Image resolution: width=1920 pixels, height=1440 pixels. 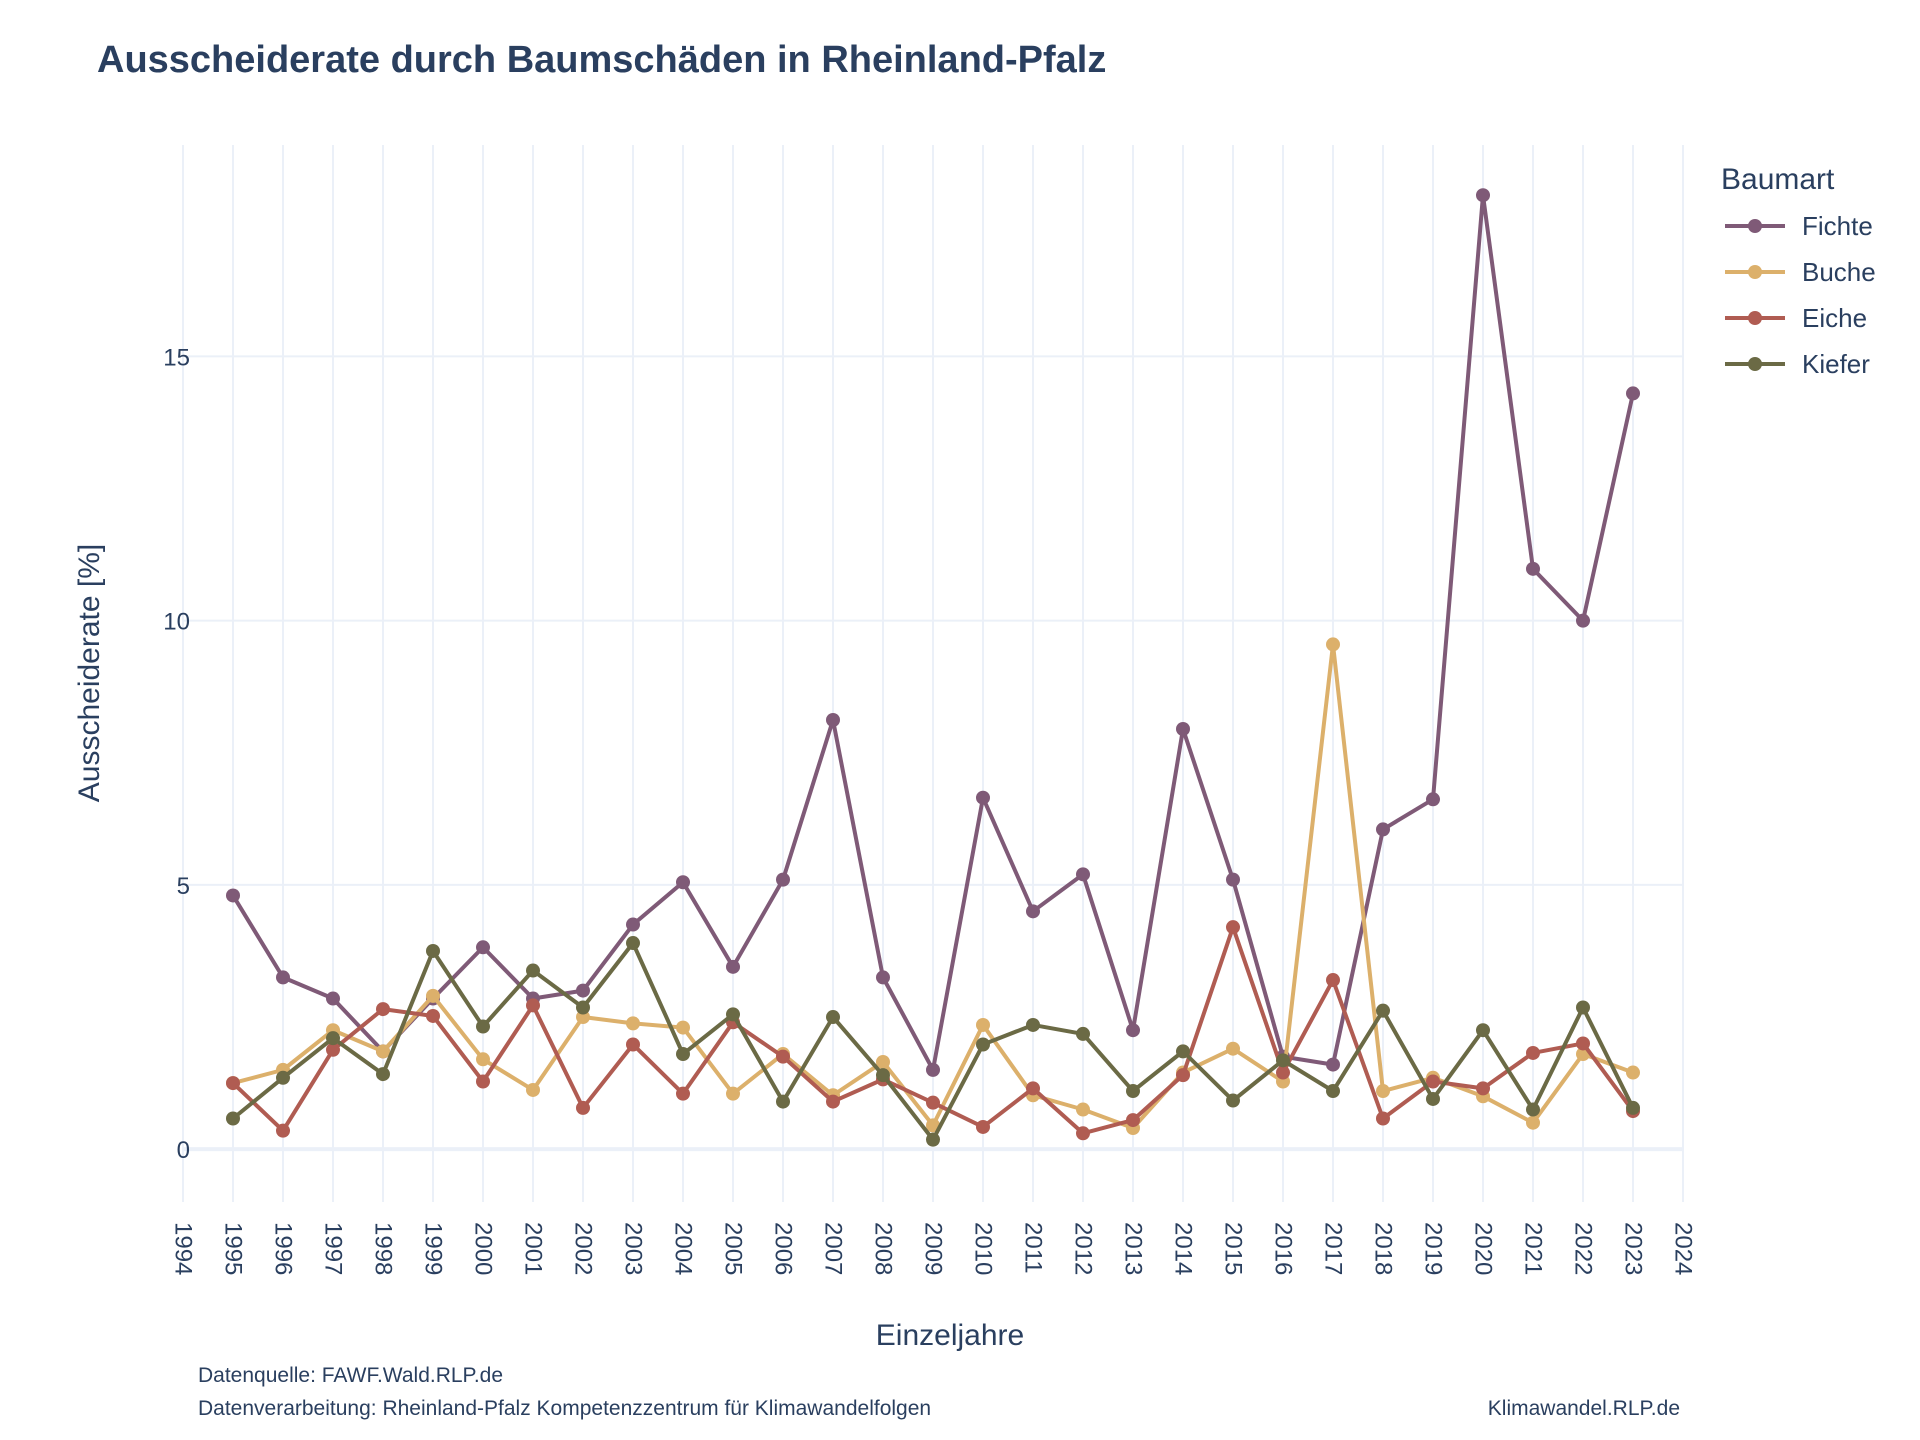 What do you see at coordinates (1533, 1248) in the screenshot?
I see `x-tick-label: 2021` at bounding box center [1533, 1248].